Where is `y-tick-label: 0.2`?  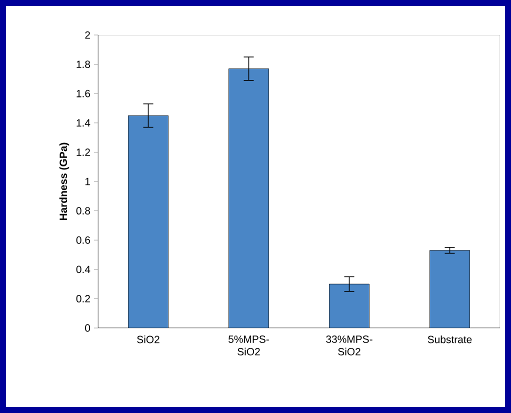
y-tick-label: 0.2 is located at coordinates (83, 298).